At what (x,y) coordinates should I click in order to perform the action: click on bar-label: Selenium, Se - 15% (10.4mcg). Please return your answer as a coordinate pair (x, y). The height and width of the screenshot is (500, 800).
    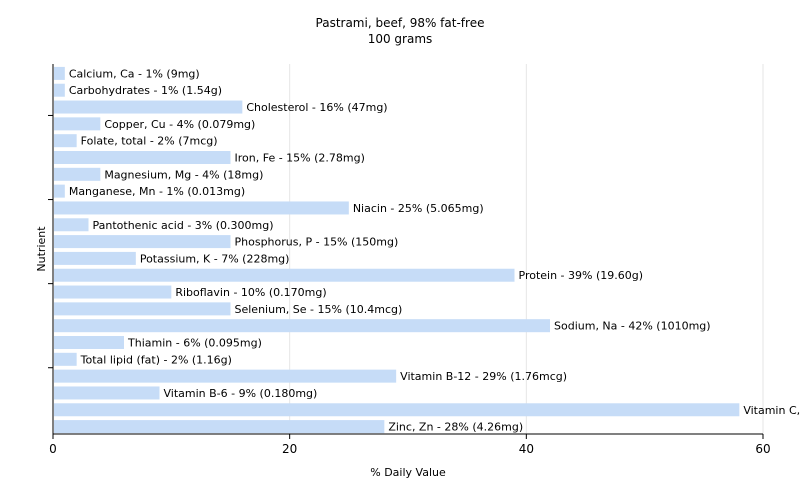
    Looking at the image, I should click on (319, 309).